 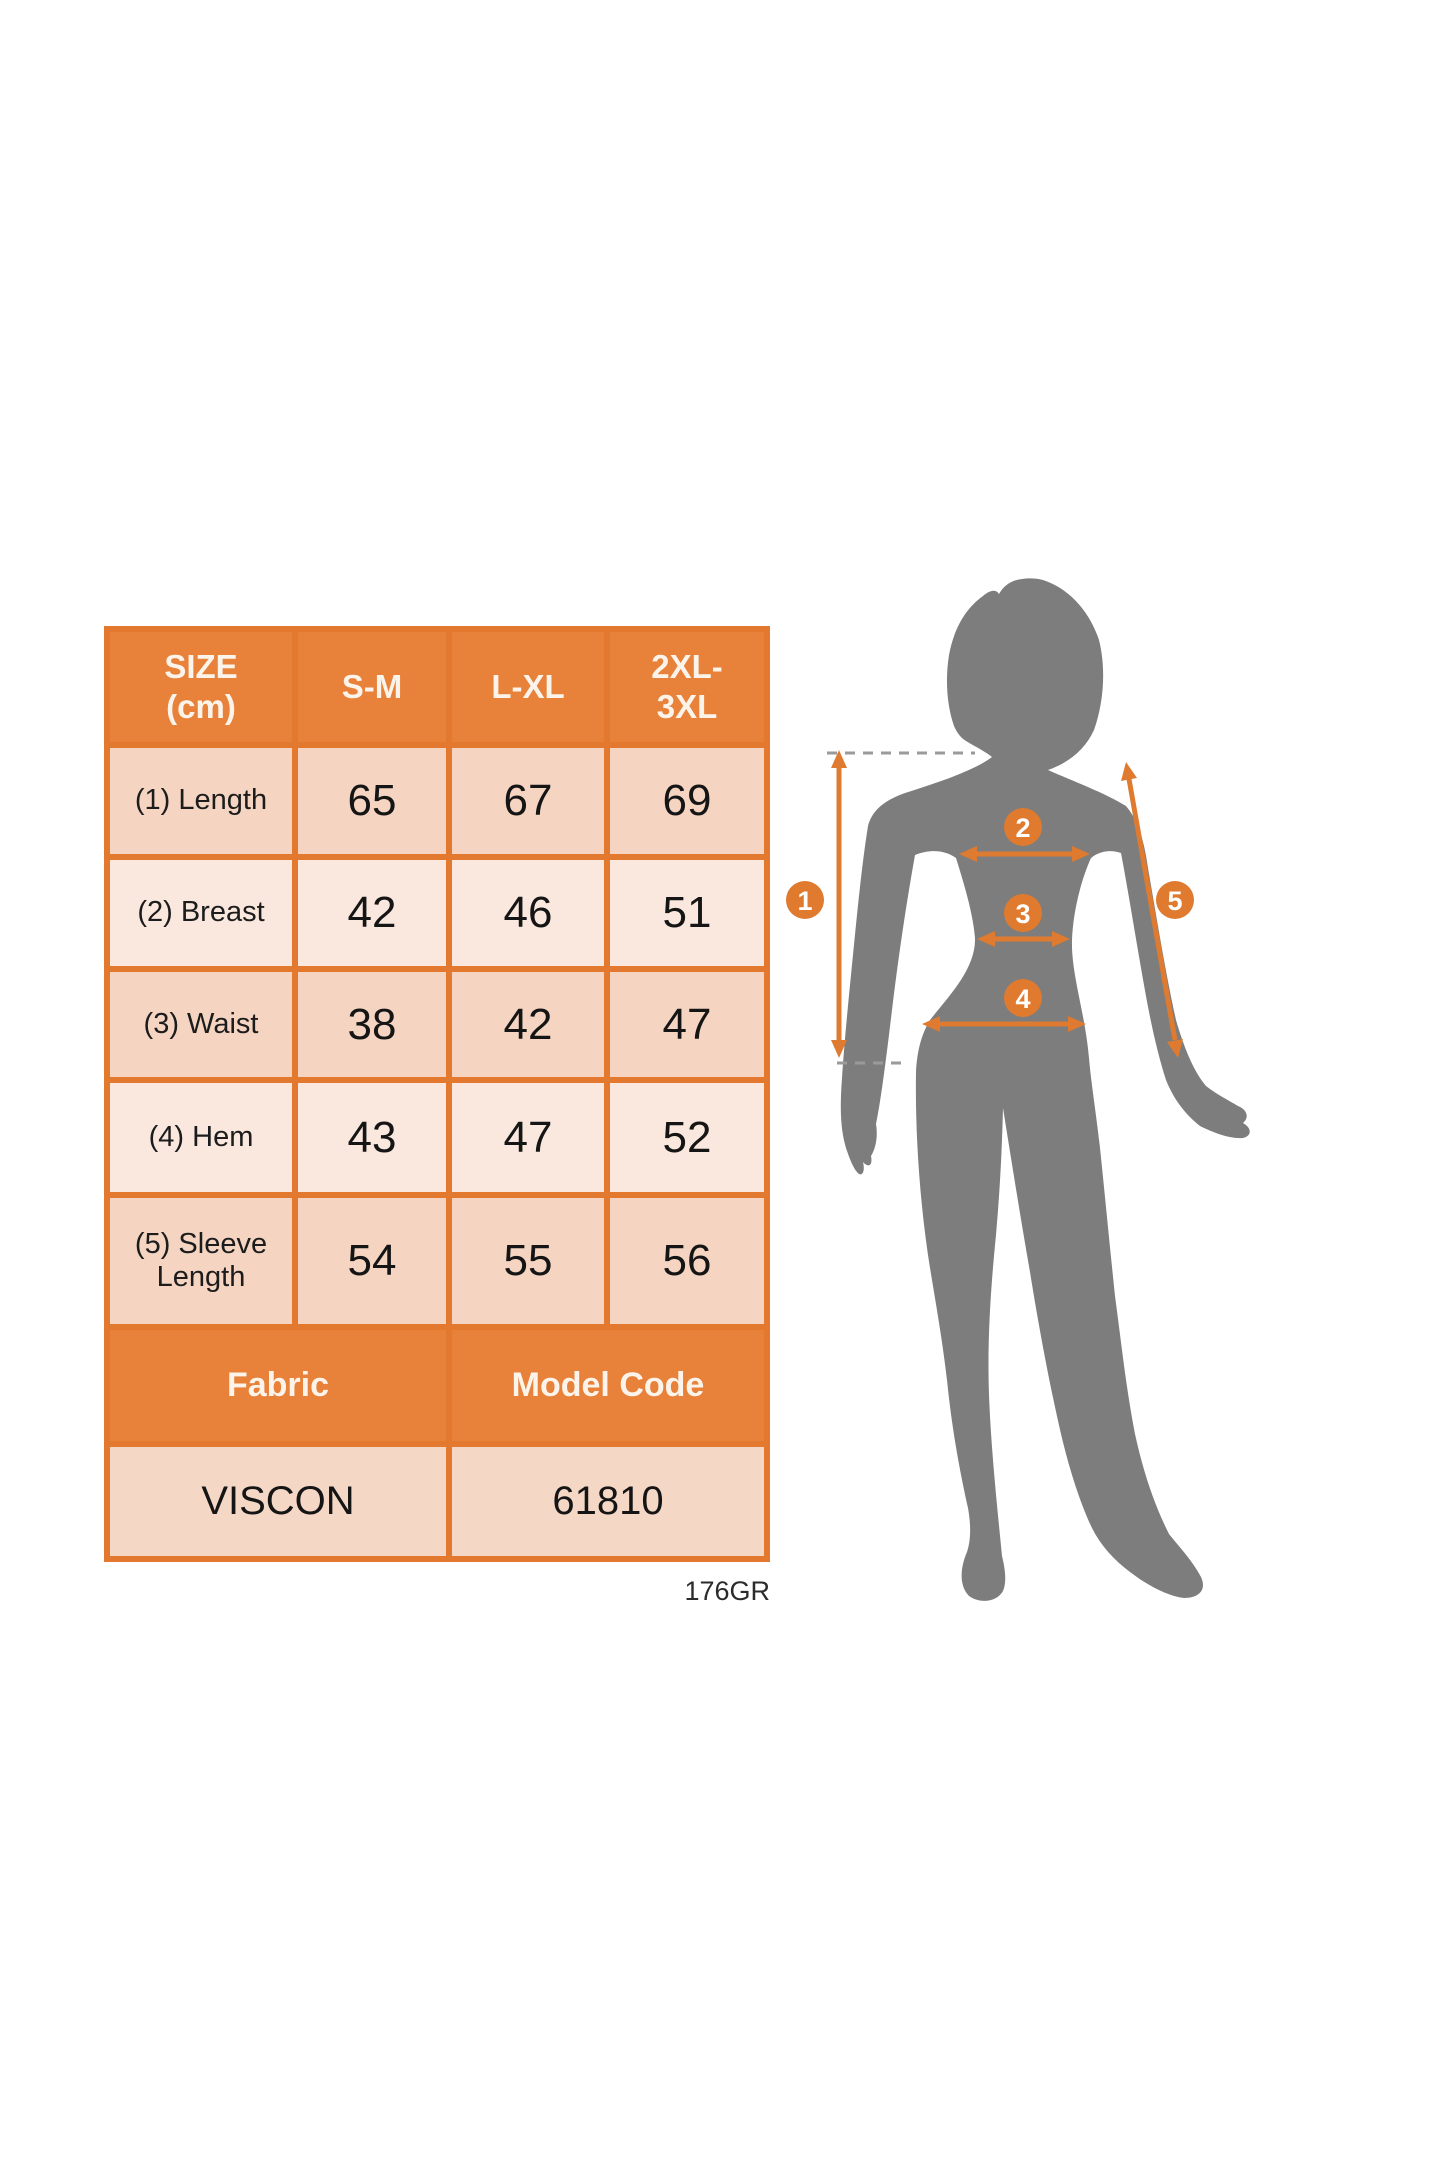 What do you see at coordinates (372, 801) in the screenshot?
I see `row-length-sm: 65` at bounding box center [372, 801].